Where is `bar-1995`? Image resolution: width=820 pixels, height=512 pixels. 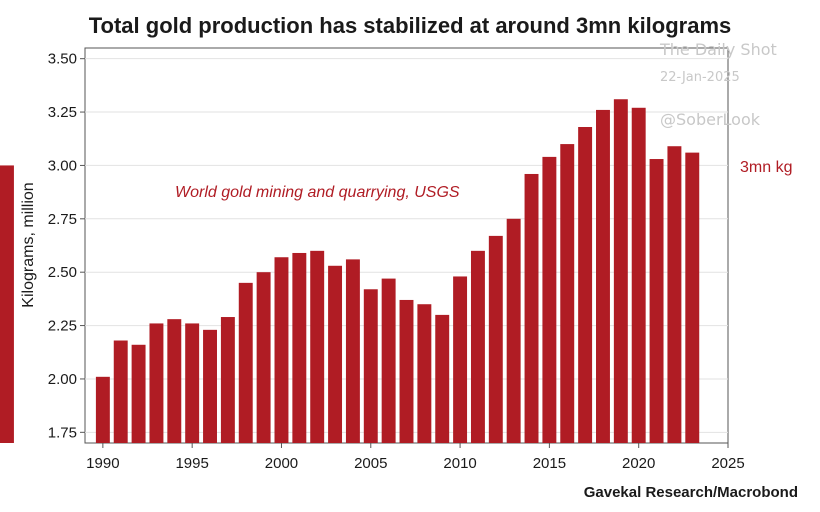
bar-1995 is located at coordinates (192, 383).